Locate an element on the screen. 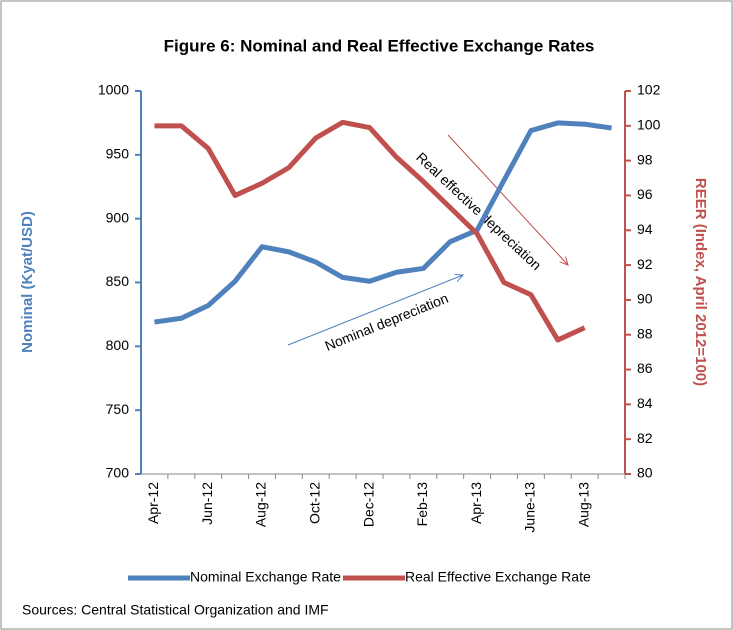  x-tick-label: June-13 is located at coordinates (530, 507).